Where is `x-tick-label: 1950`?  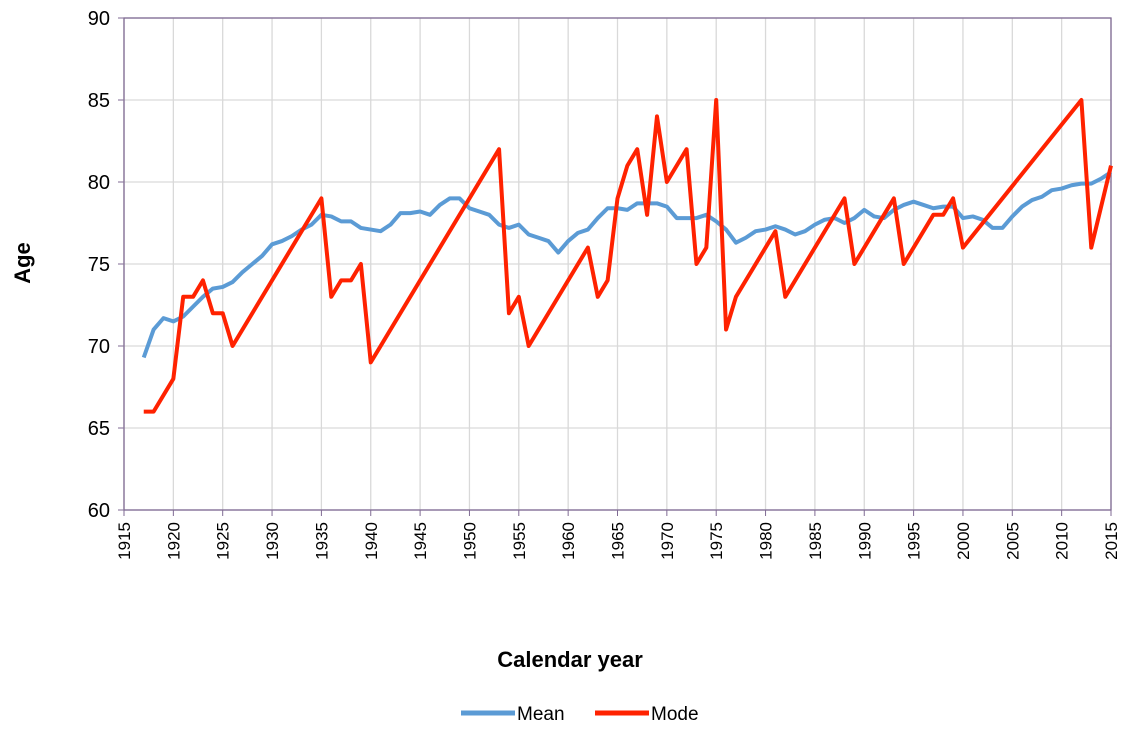
x-tick-label: 1950 is located at coordinates (469, 541).